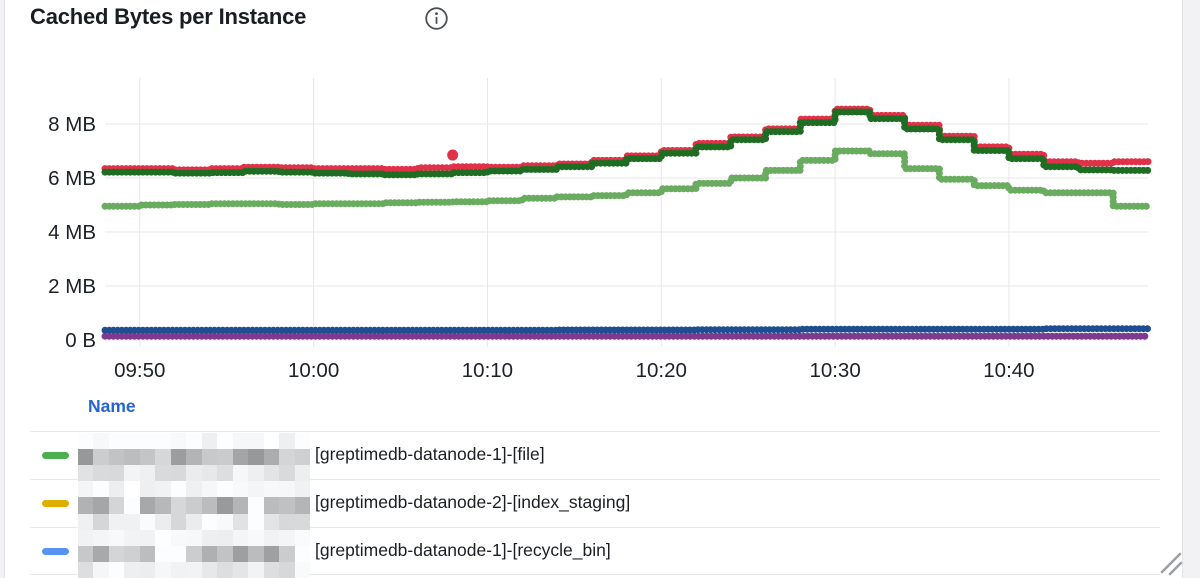  What do you see at coordinates (453, 155) in the screenshot?
I see `outlier-point` at bounding box center [453, 155].